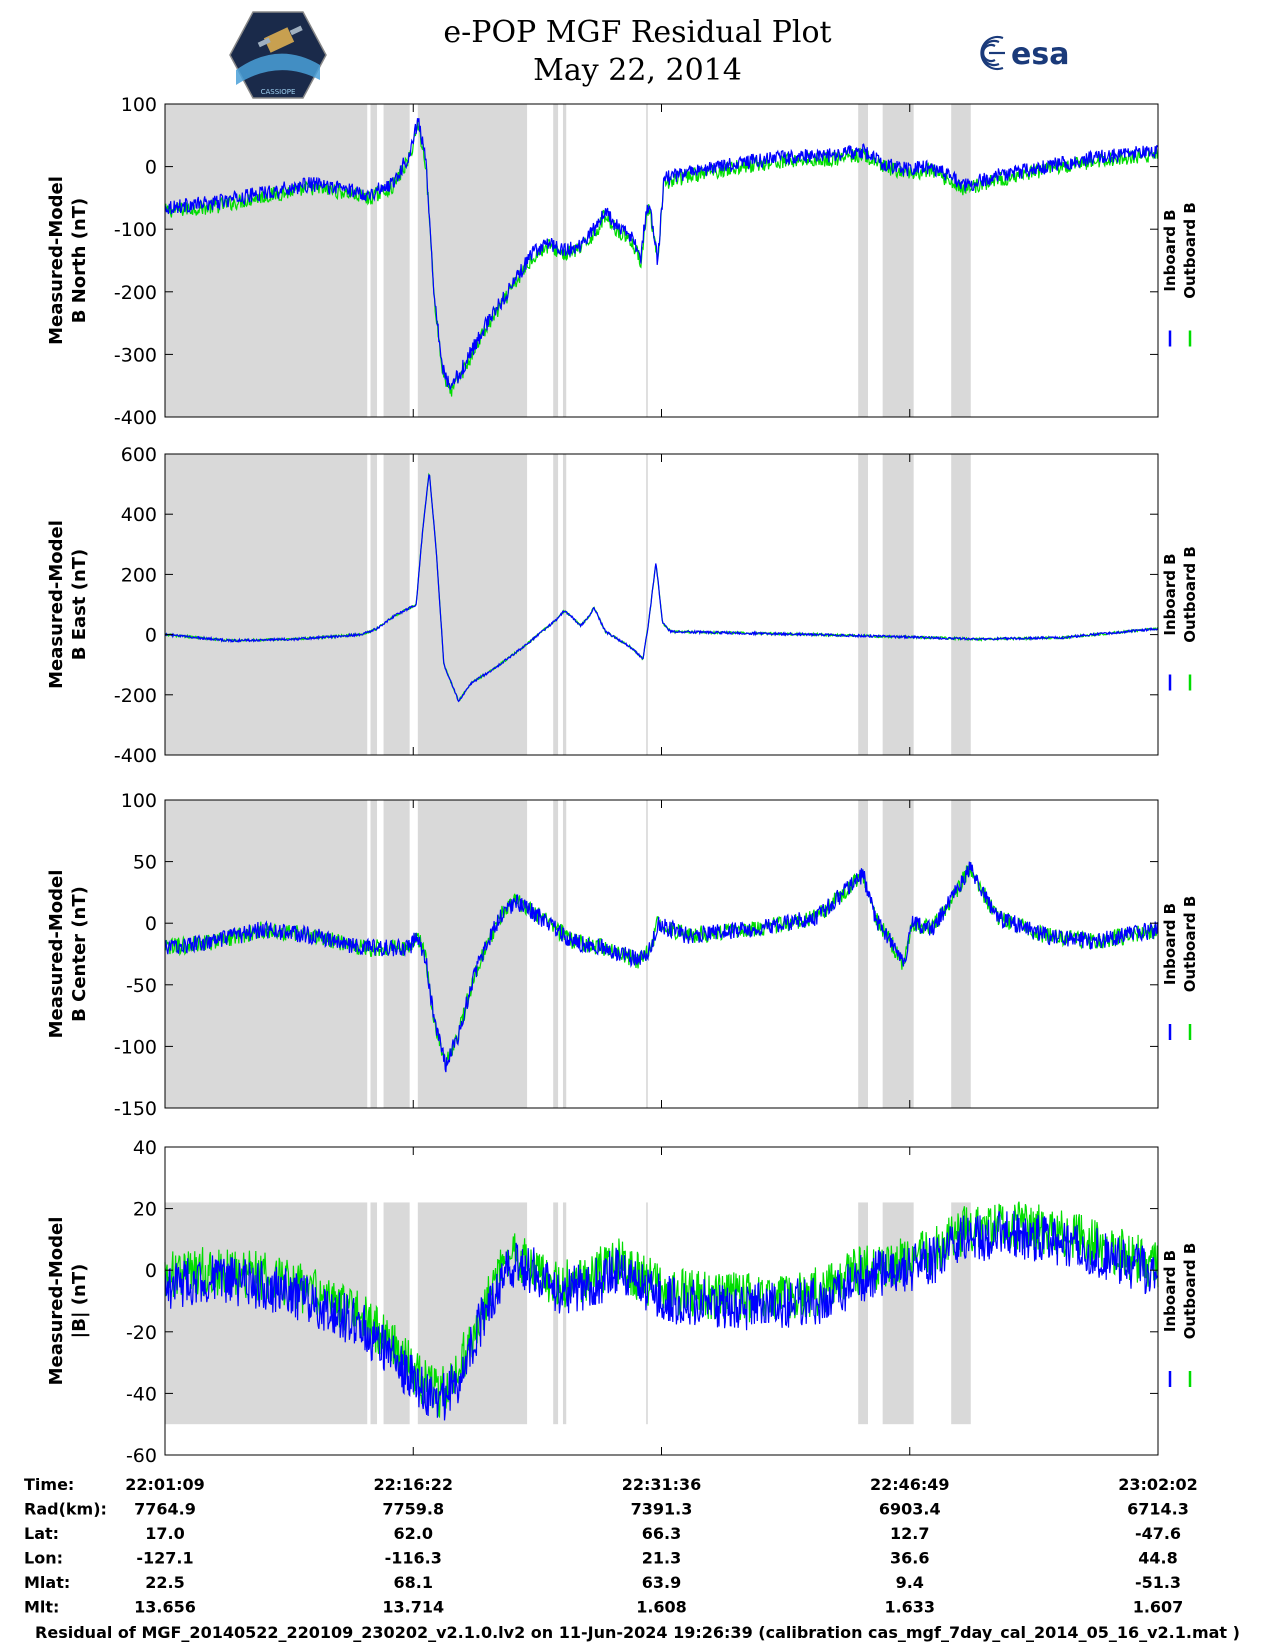  What do you see at coordinates (165, 1607) in the screenshot?
I see `info-cell: 13.656` at bounding box center [165, 1607].